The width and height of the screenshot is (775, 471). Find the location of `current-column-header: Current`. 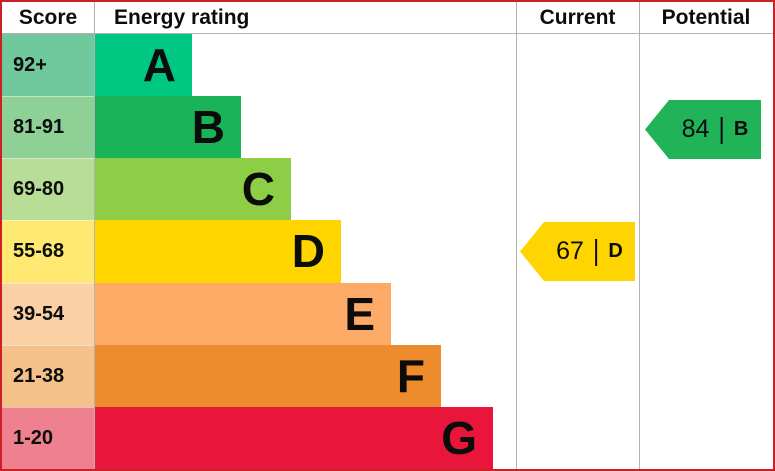

current-column-header: Current is located at coordinates (577, 17).